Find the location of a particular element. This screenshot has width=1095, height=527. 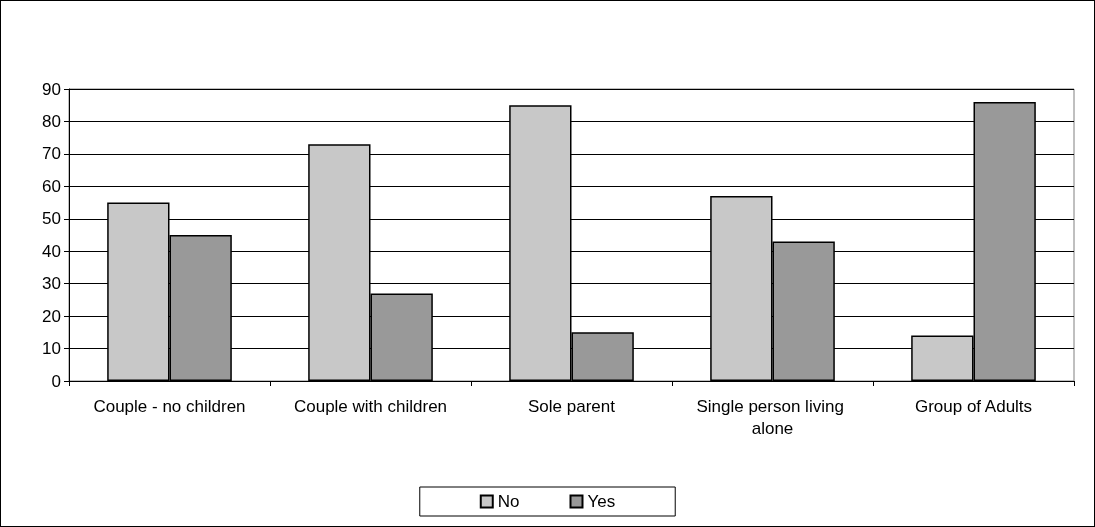

x-tick-label: Single person living alone is located at coordinates (772, 417).